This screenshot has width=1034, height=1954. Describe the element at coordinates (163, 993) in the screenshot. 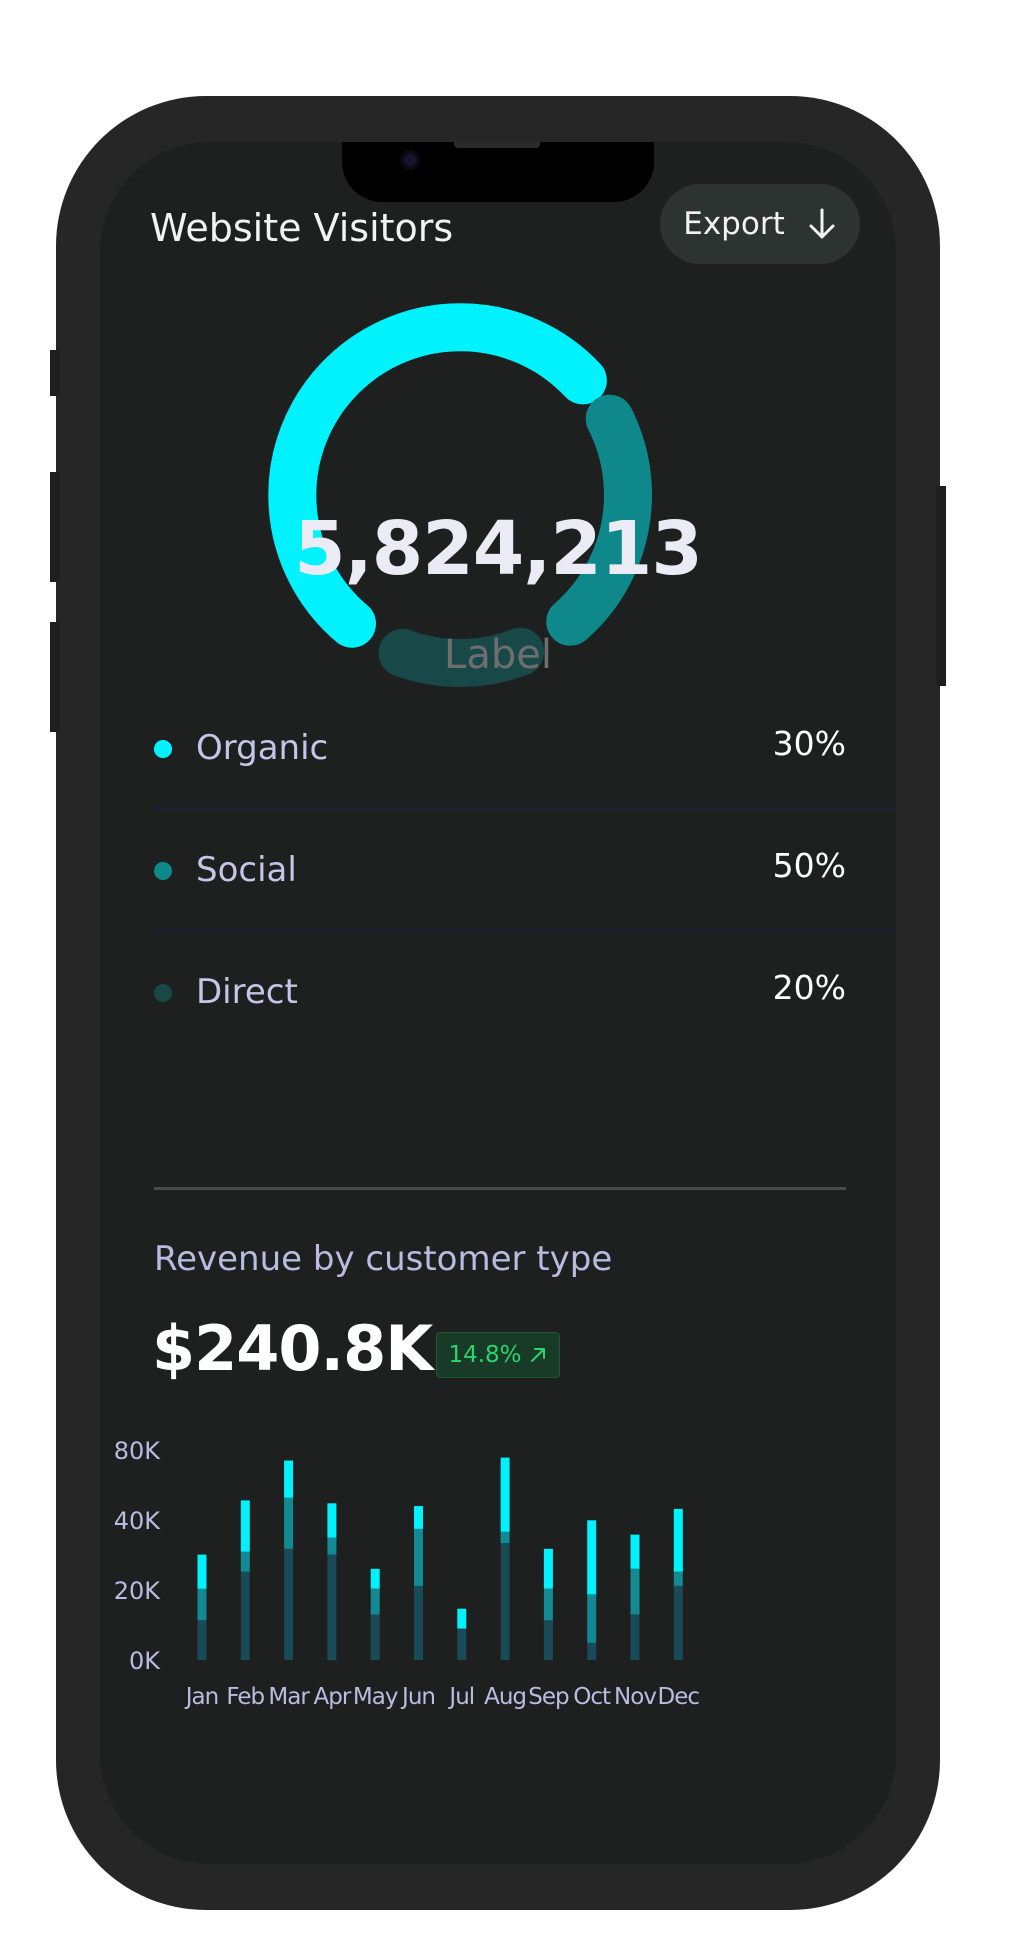

I see `direct-dot` at that location.